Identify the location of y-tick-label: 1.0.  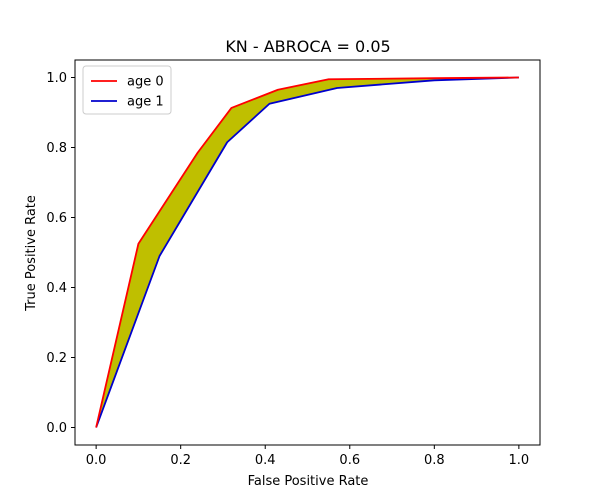
(56, 78).